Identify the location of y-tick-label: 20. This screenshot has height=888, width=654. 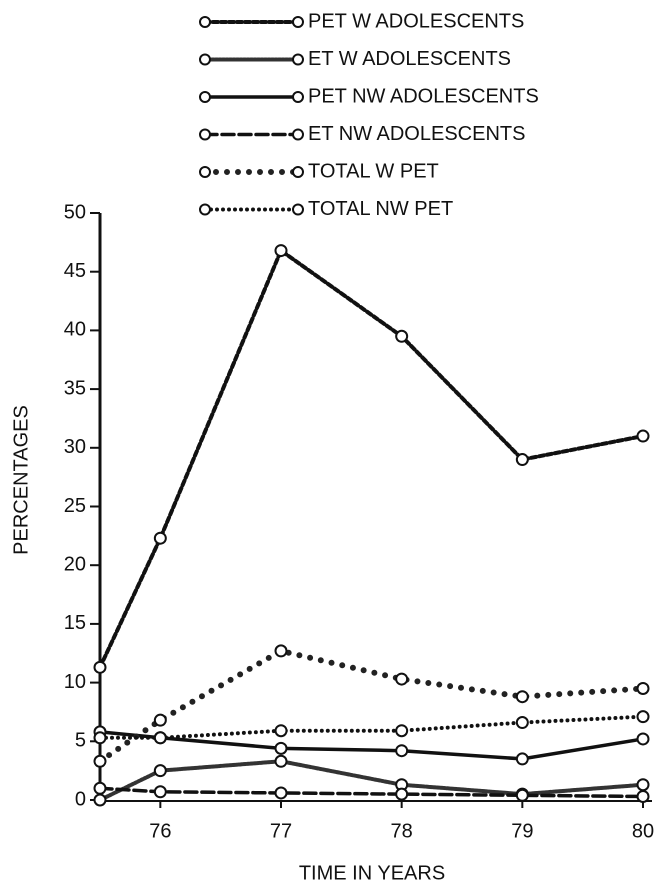
(75, 564).